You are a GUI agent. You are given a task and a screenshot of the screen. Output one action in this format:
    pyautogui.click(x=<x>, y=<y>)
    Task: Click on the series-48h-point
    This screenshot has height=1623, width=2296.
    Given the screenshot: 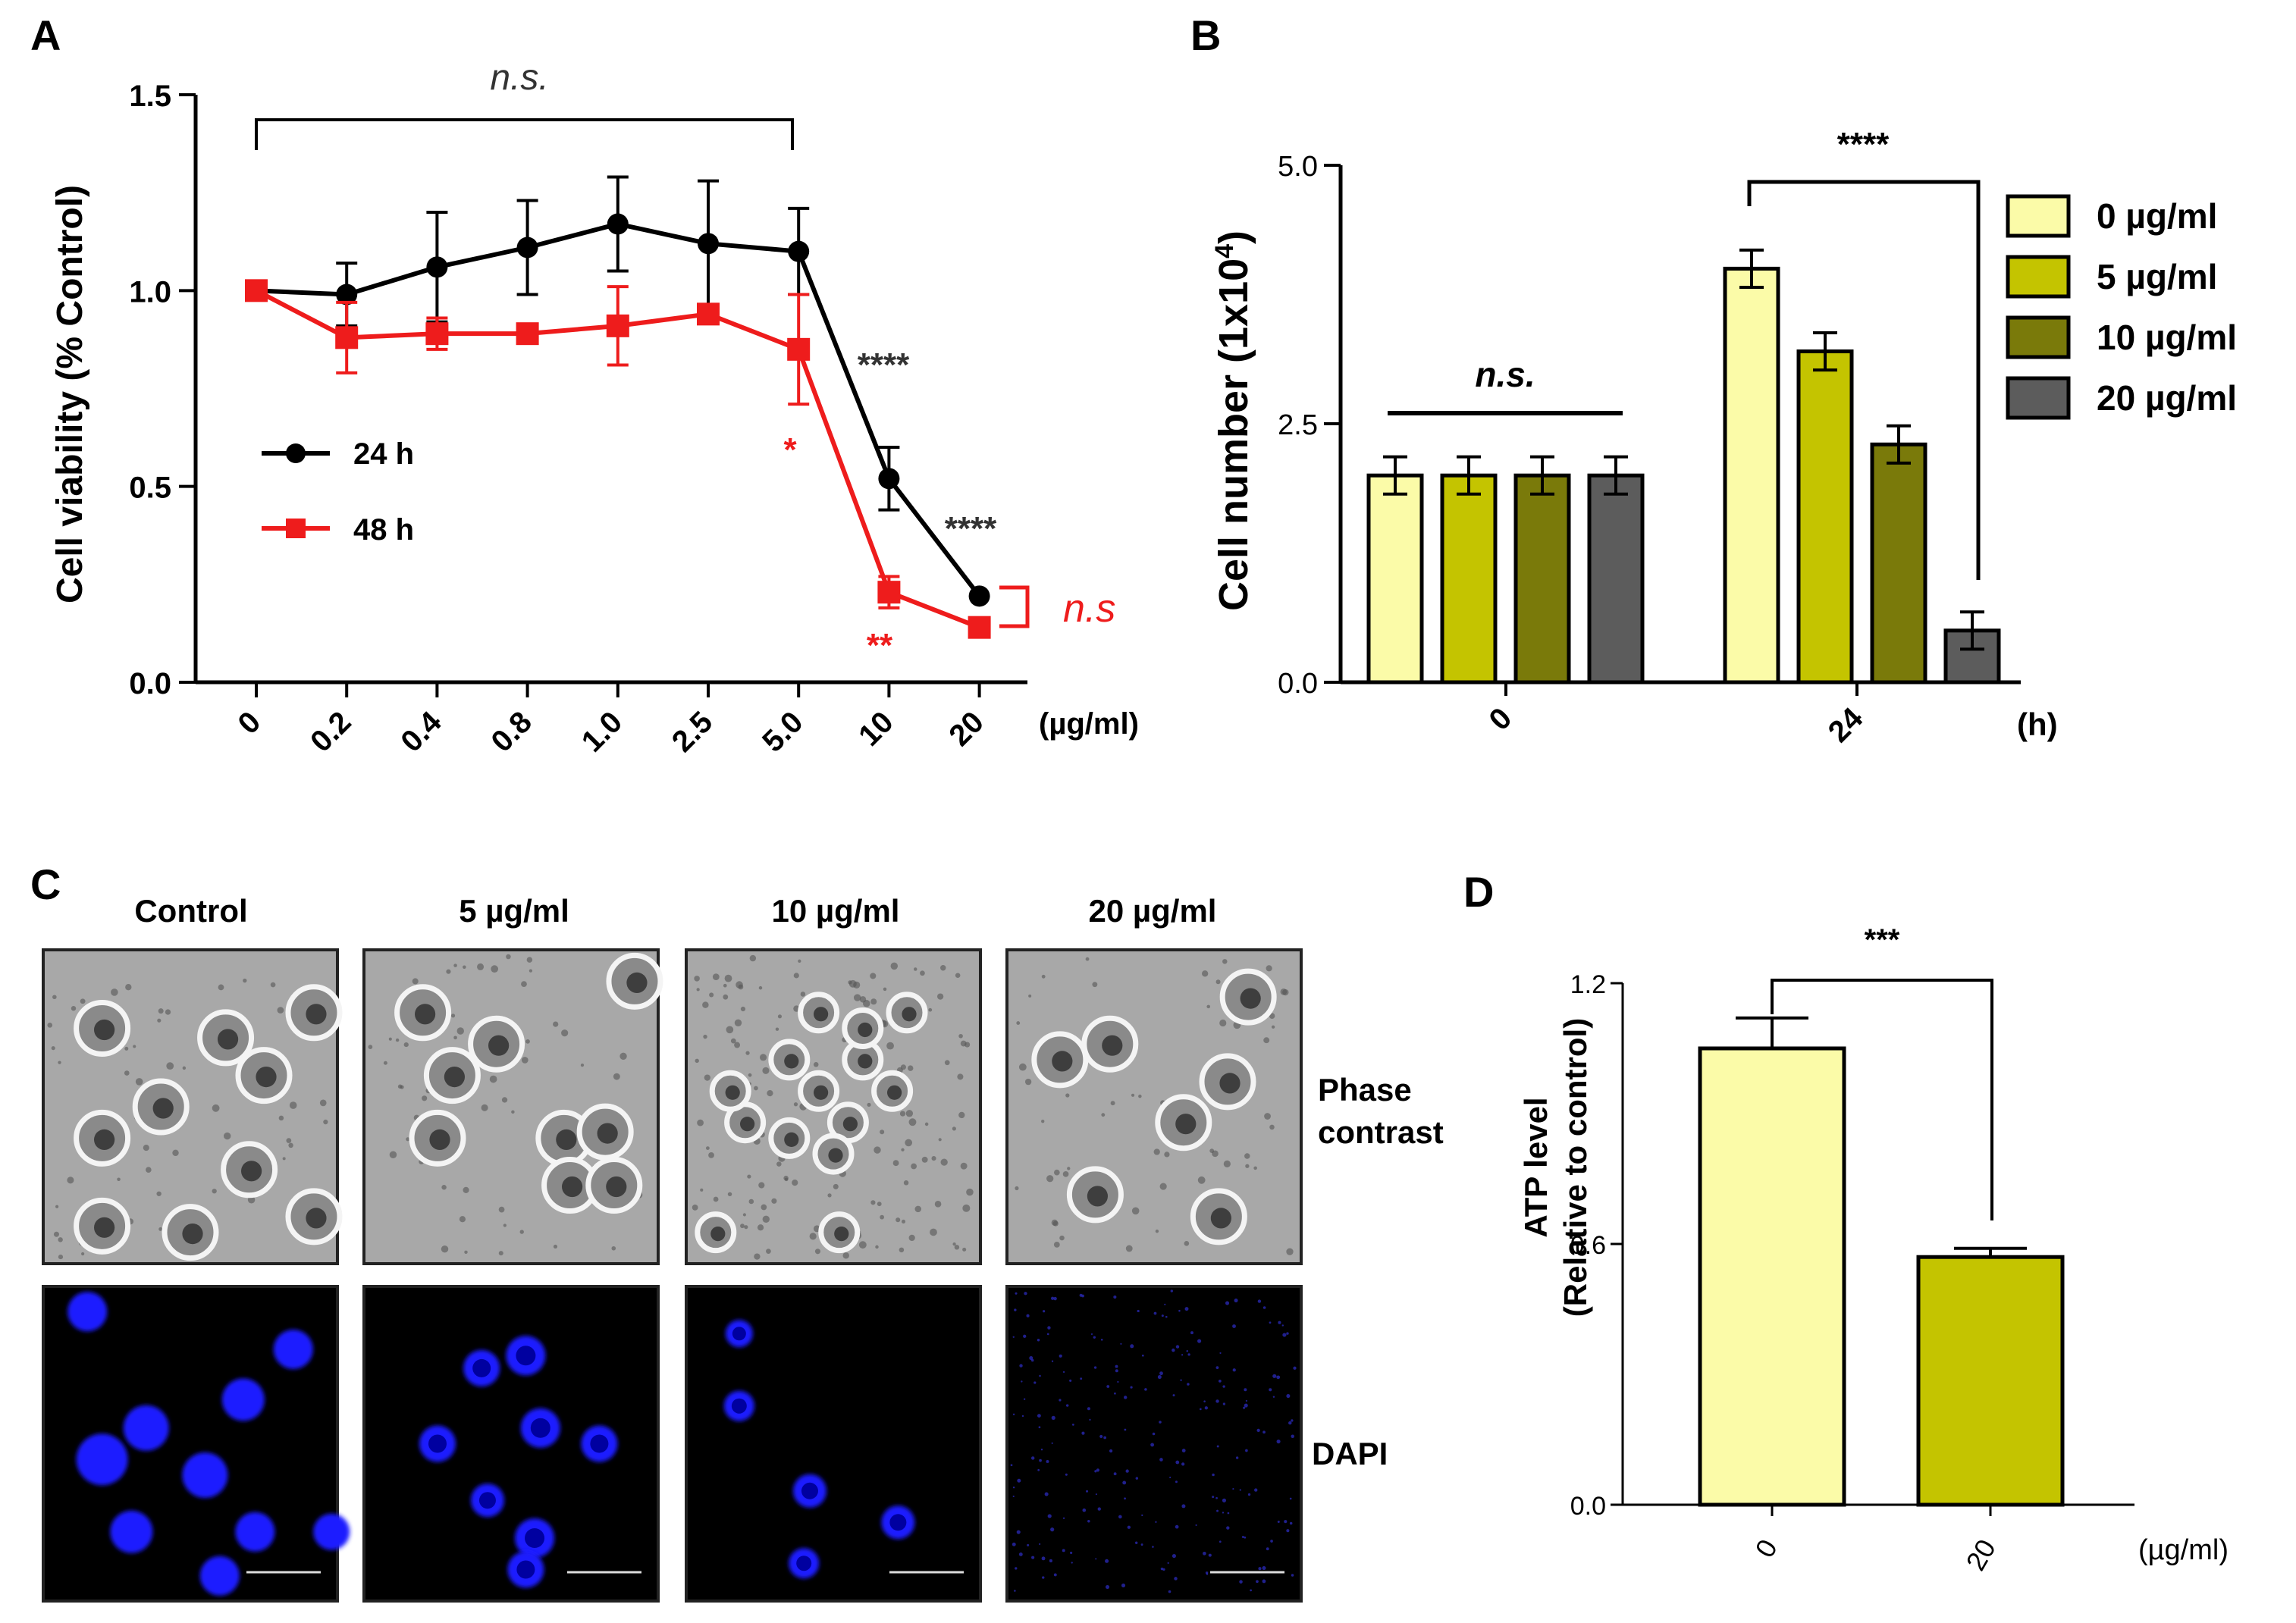 What is the action you would take?
    pyautogui.click(x=527, y=334)
    